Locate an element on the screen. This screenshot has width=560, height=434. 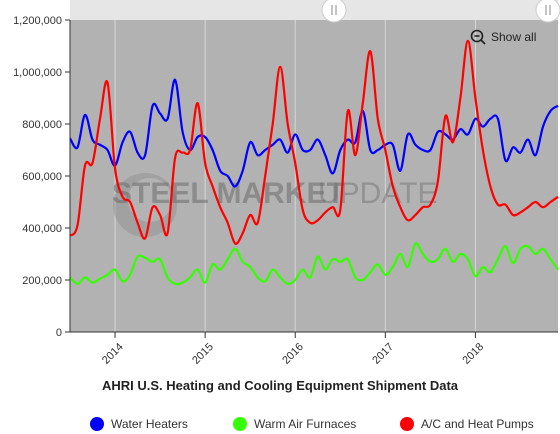
legend-item-warm-air-furnaces: Warm Air Furnaces is located at coordinates (294, 424).